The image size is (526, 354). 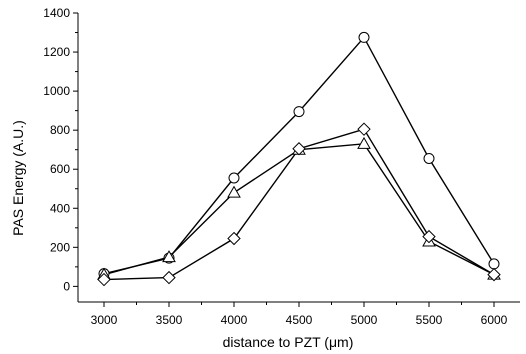 What do you see at coordinates (169, 320) in the screenshot?
I see `x-tick-label: 3500` at bounding box center [169, 320].